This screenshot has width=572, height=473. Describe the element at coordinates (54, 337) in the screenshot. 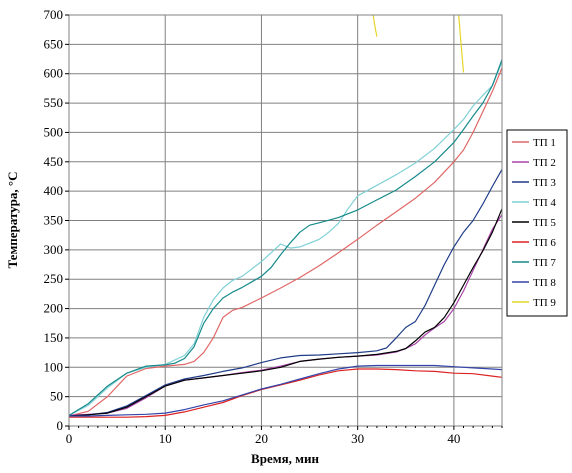

I see `y-tick-label: 150` at that location.